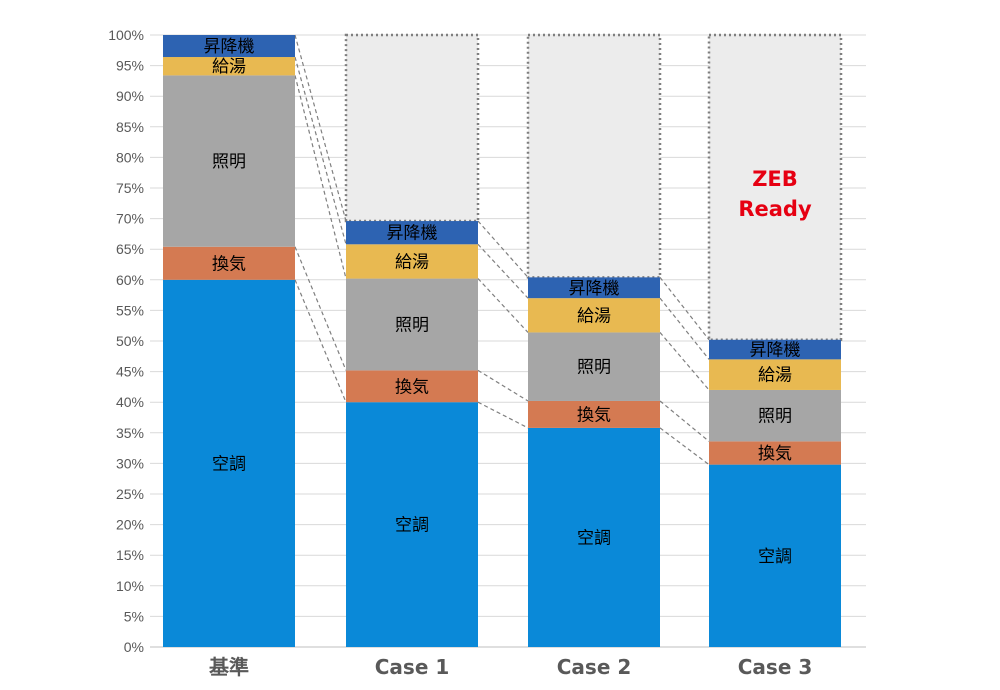  What do you see at coordinates (130, 372) in the screenshot?
I see `y-tick-label: 45%` at bounding box center [130, 372].